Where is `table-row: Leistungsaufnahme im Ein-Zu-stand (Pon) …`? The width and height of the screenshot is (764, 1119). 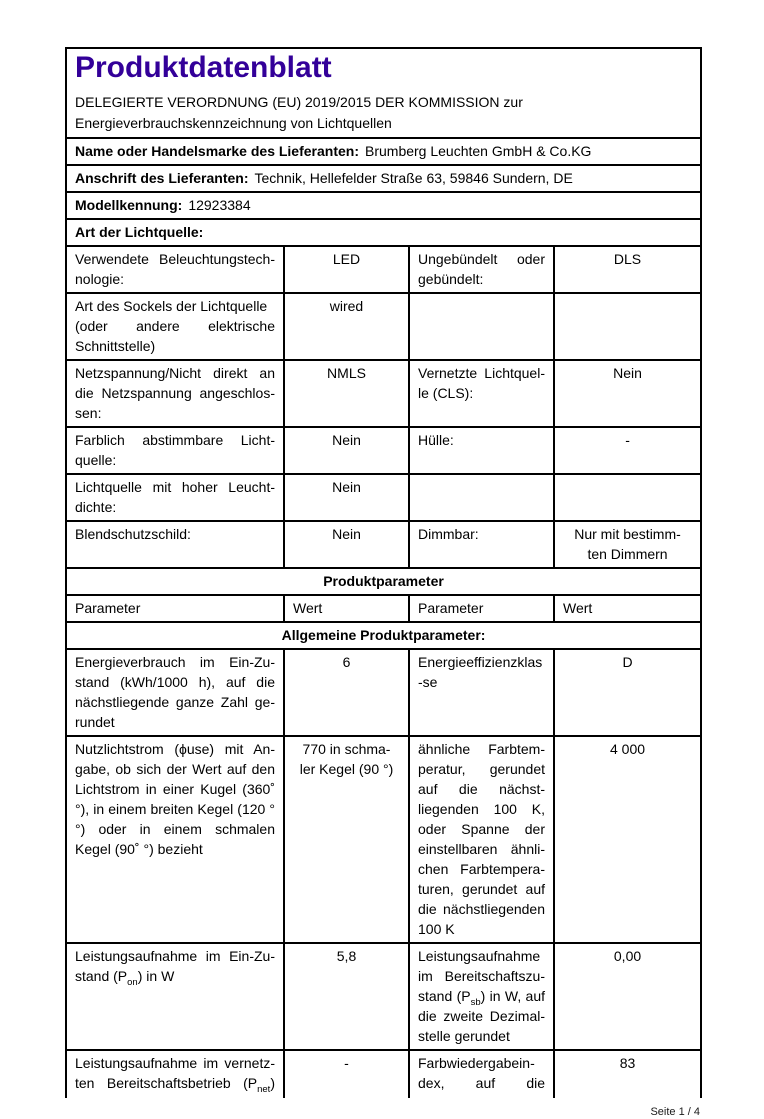 table-row: Leistungsaufnahme im Ein-Zu-stand (Pon) … is located at coordinates (384, 996).